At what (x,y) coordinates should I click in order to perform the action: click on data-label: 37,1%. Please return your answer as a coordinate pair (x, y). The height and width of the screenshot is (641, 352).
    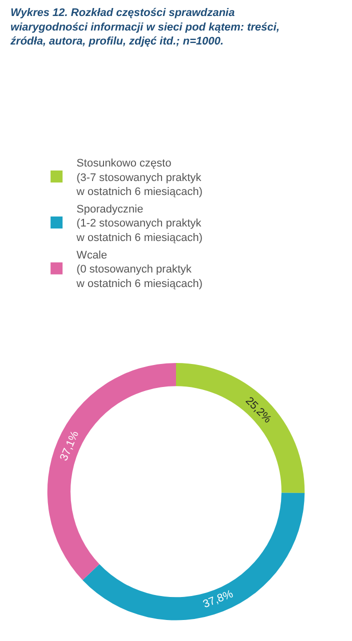
    Looking at the image, I should click on (70, 446).